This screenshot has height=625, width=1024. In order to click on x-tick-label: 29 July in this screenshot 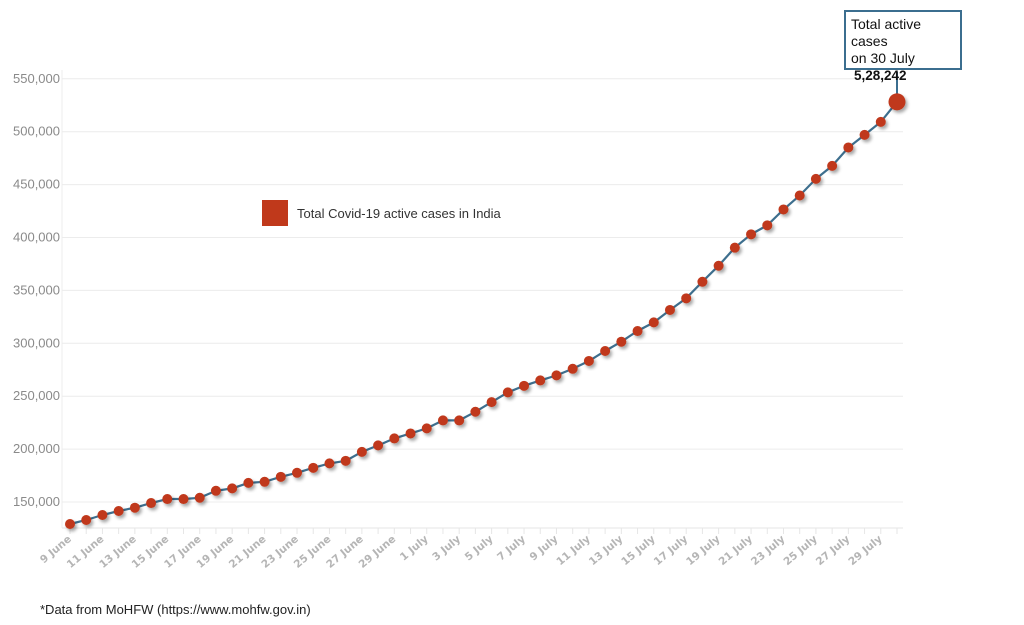, I will do `click(865, 550)`.